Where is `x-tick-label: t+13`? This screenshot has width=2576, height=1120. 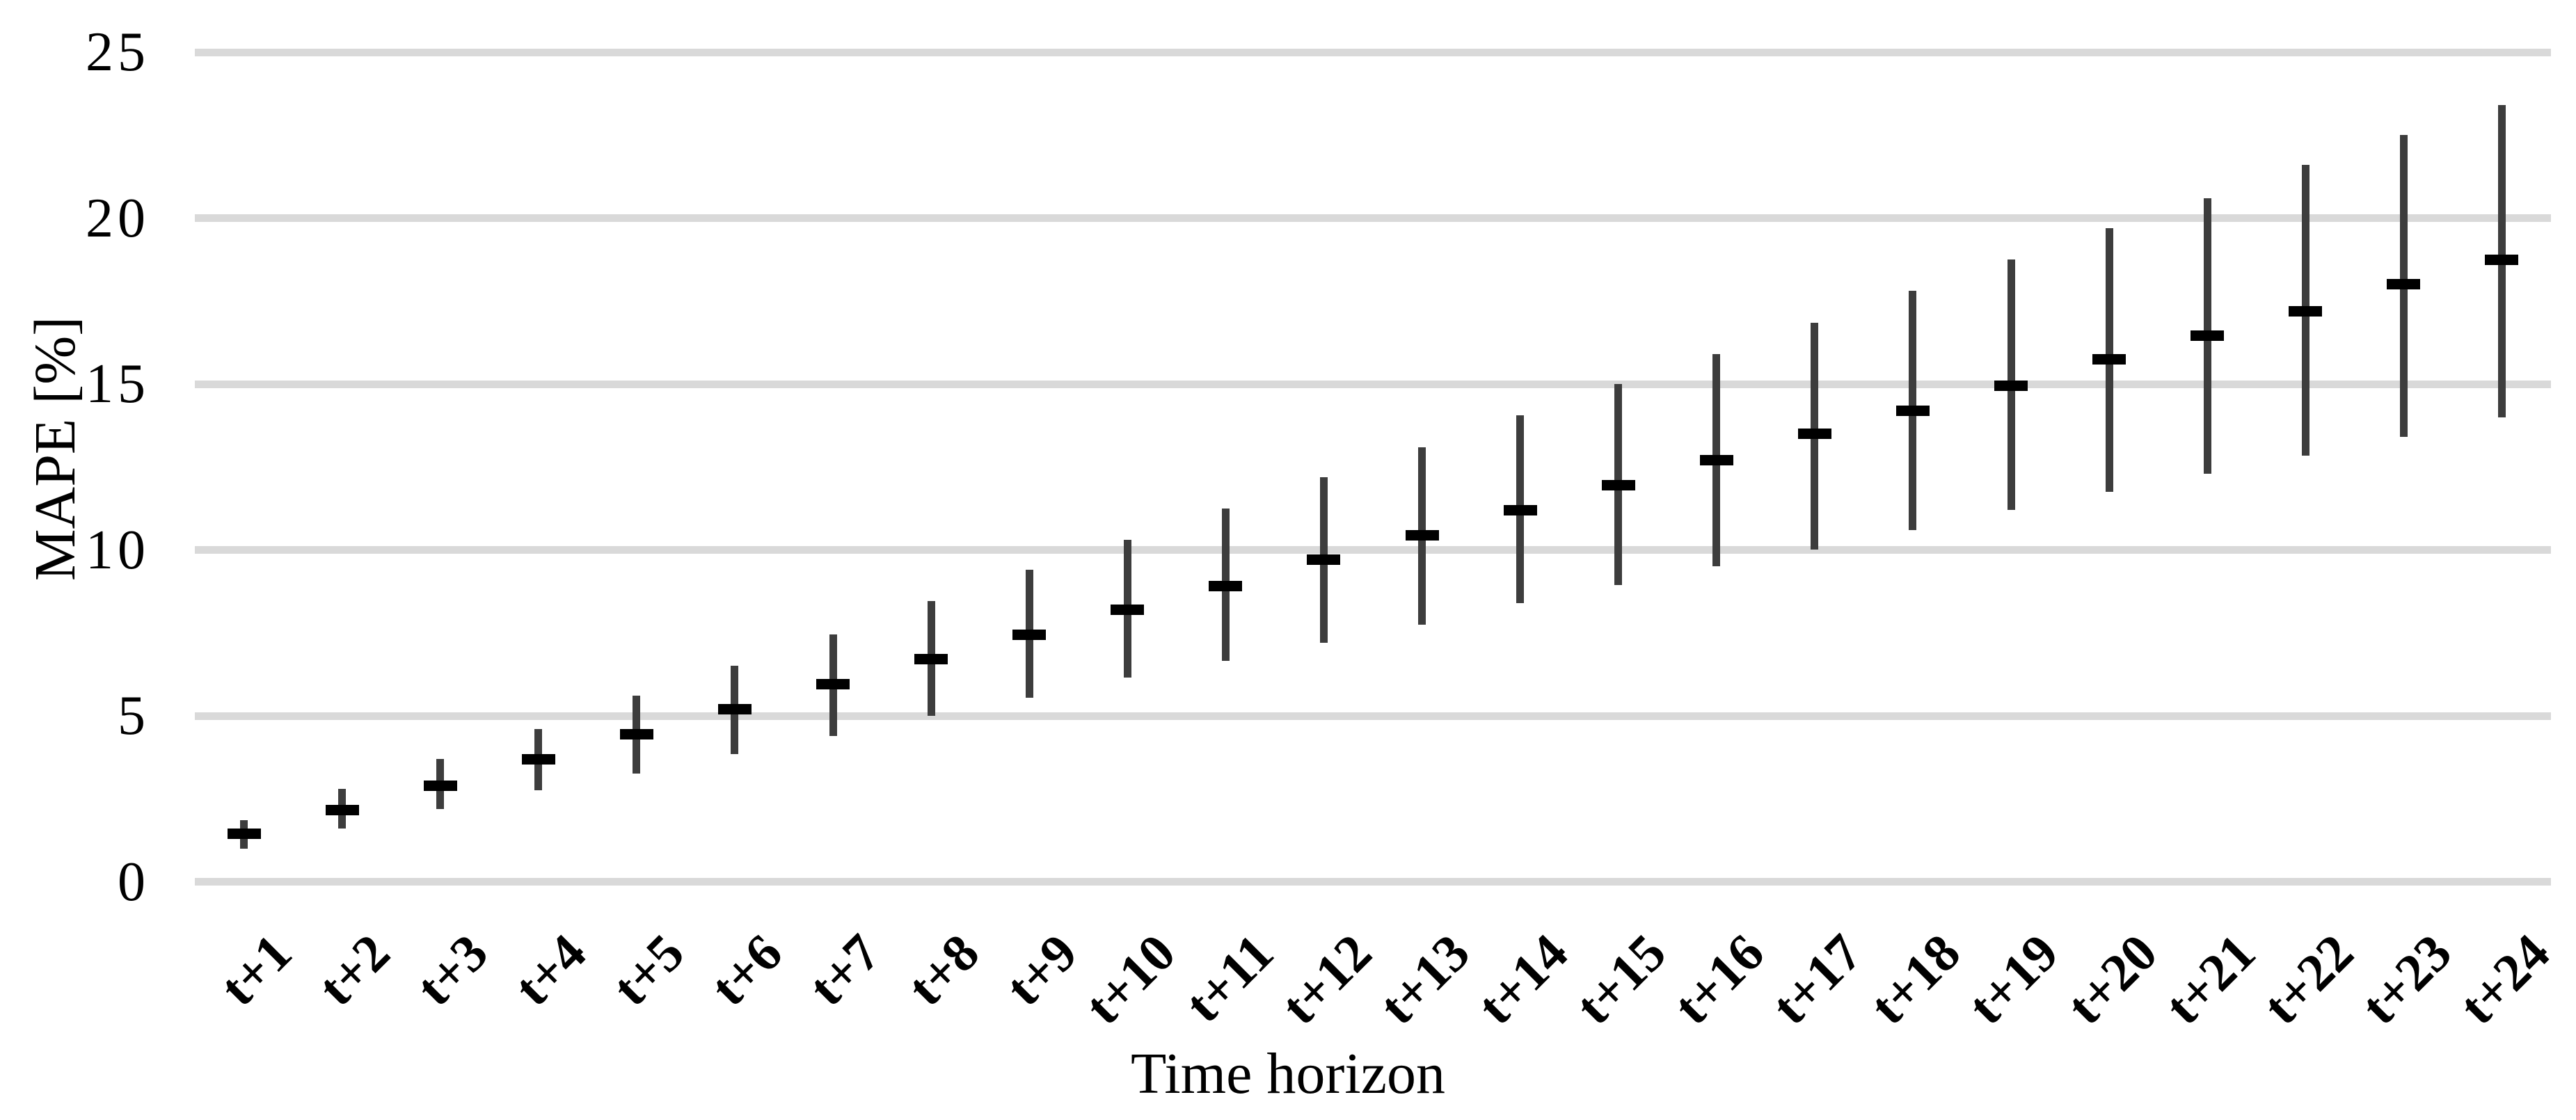
x-tick-label: t+13 is located at coordinates (1424, 979).